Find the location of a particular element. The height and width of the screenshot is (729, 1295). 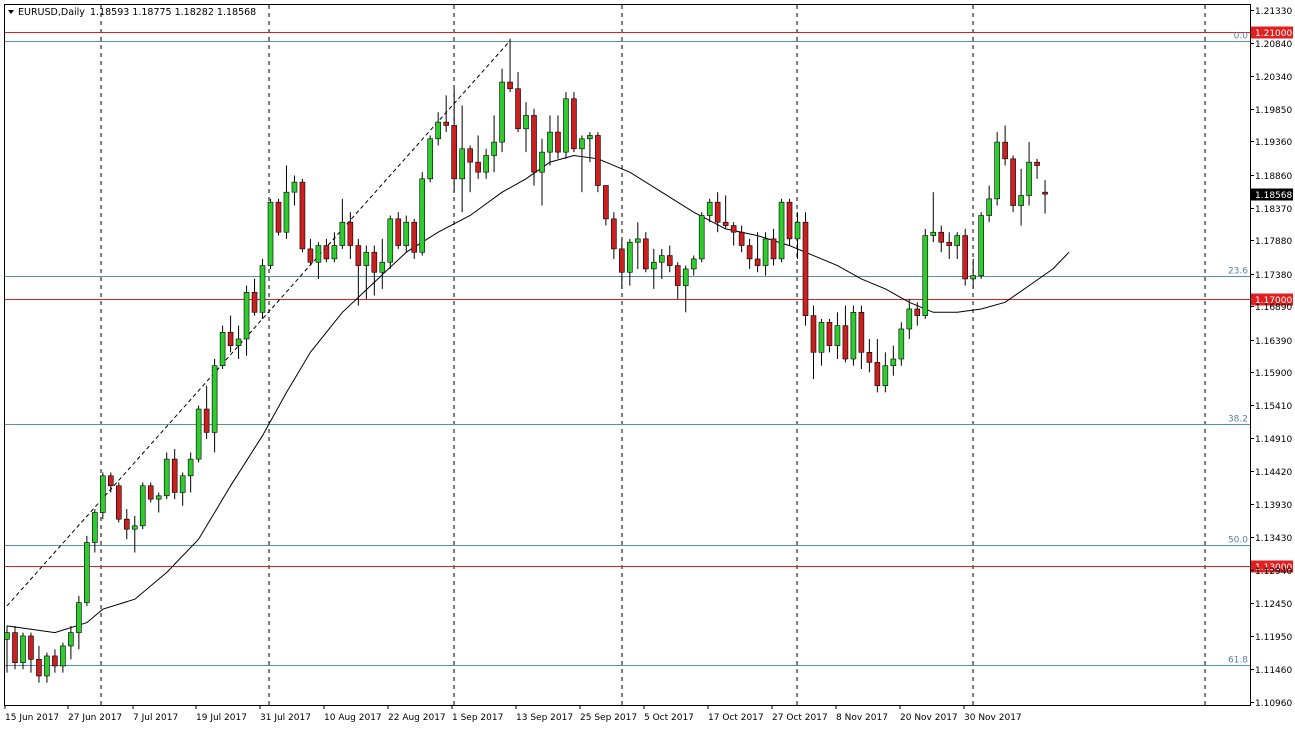

dropdown-triangle-icon is located at coordinates (11, 12).